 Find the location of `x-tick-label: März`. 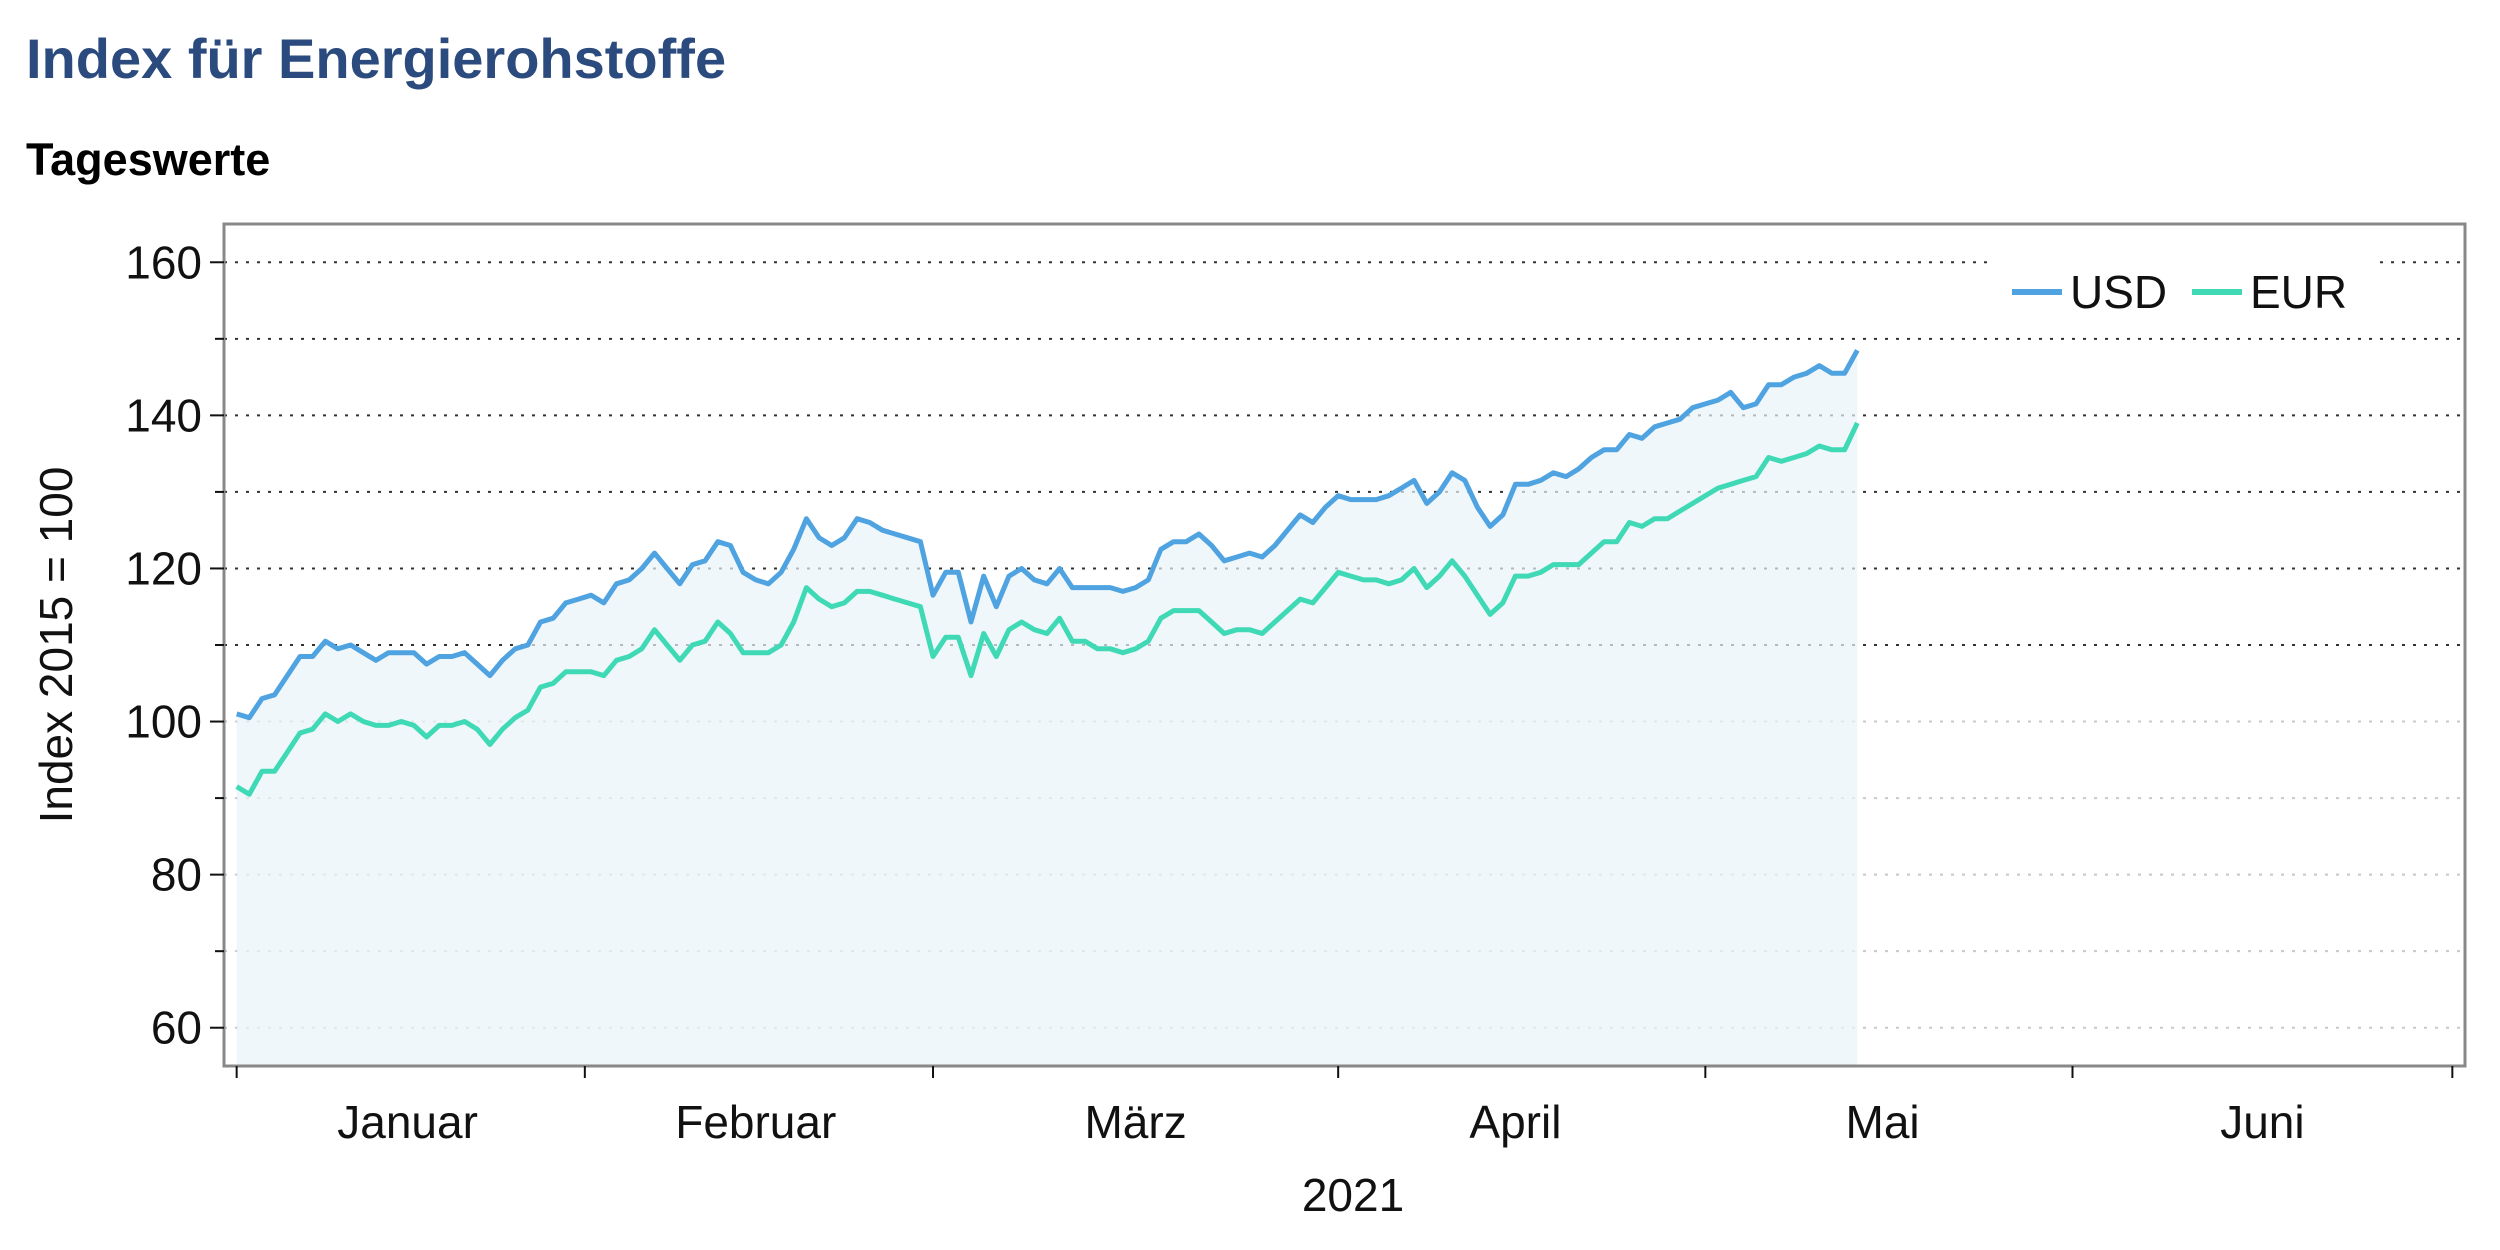

x-tick-label: März is located at coordinates (1135, 1122).